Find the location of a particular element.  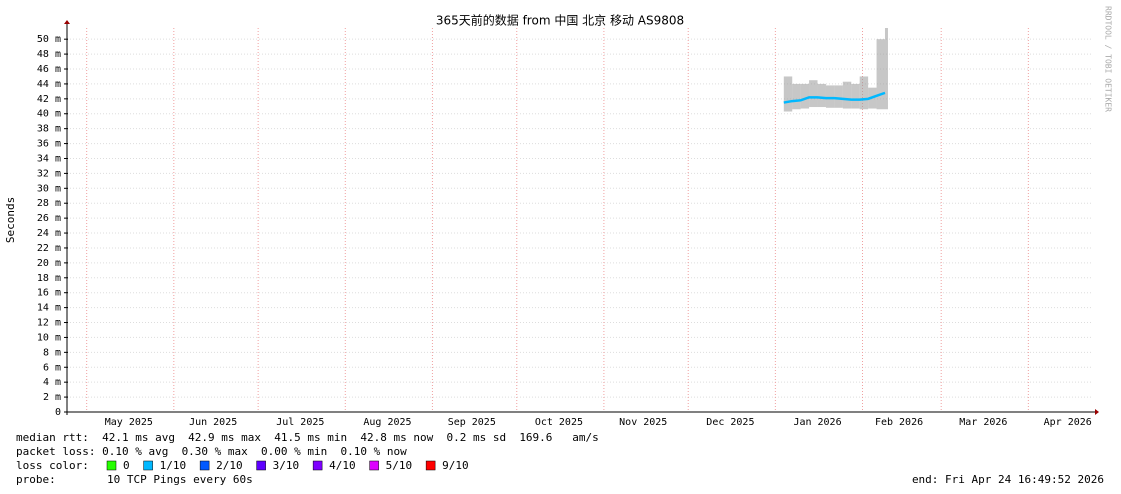

y-tick-label: 46 m is located at coordinates (49, 69).